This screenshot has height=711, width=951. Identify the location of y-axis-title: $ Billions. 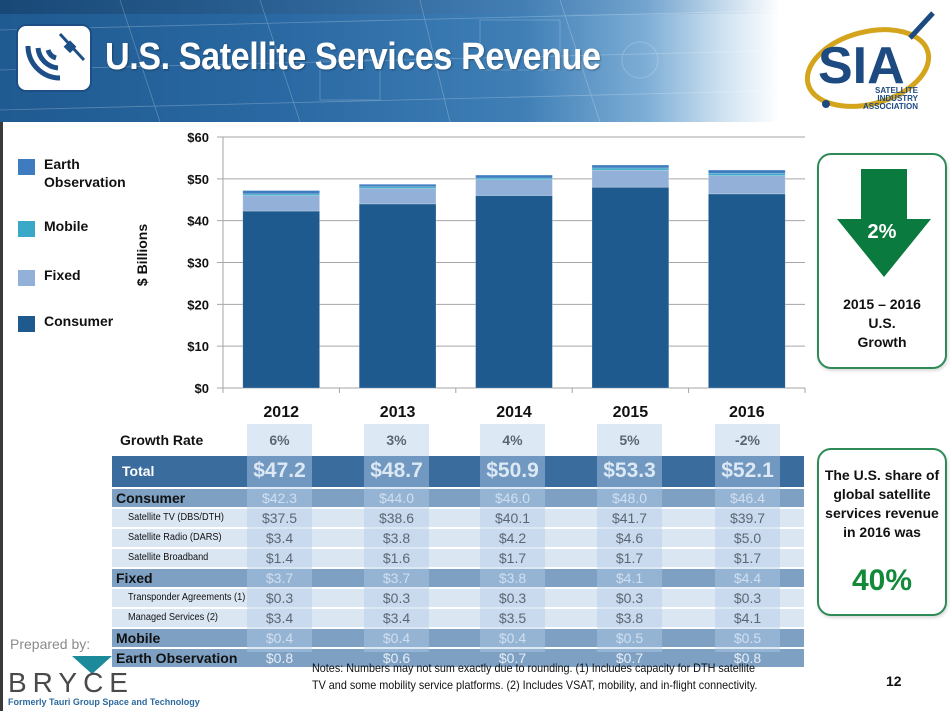
(142, 255).